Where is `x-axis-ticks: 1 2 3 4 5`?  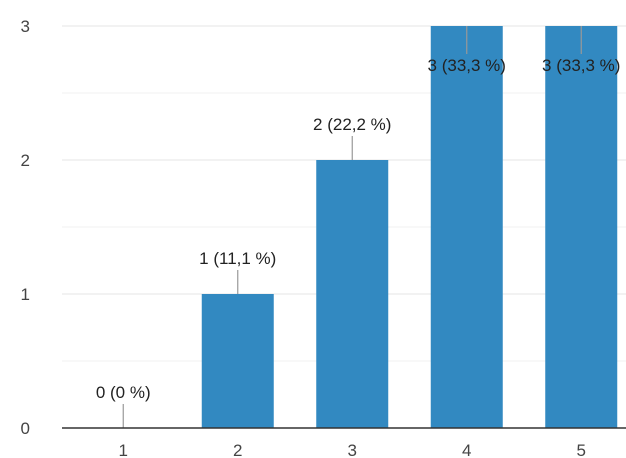
x-axis-ticks: 1 2 3 4 5 is located at coordinates (352, 449).